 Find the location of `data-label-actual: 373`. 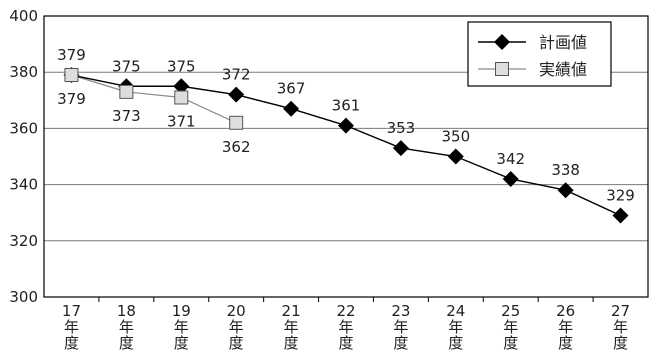

data-label-actual: 373 is located at coordinates (126, 116).